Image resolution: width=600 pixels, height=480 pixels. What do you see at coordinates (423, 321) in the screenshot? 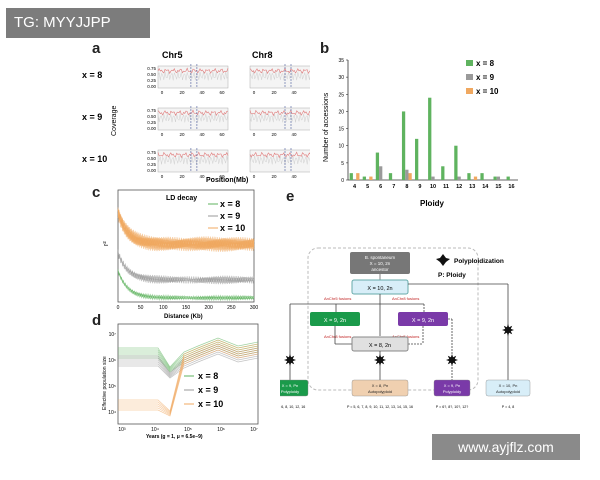
I see `right-node-text: X = 9, 2n` at bounding box center [423, 321].